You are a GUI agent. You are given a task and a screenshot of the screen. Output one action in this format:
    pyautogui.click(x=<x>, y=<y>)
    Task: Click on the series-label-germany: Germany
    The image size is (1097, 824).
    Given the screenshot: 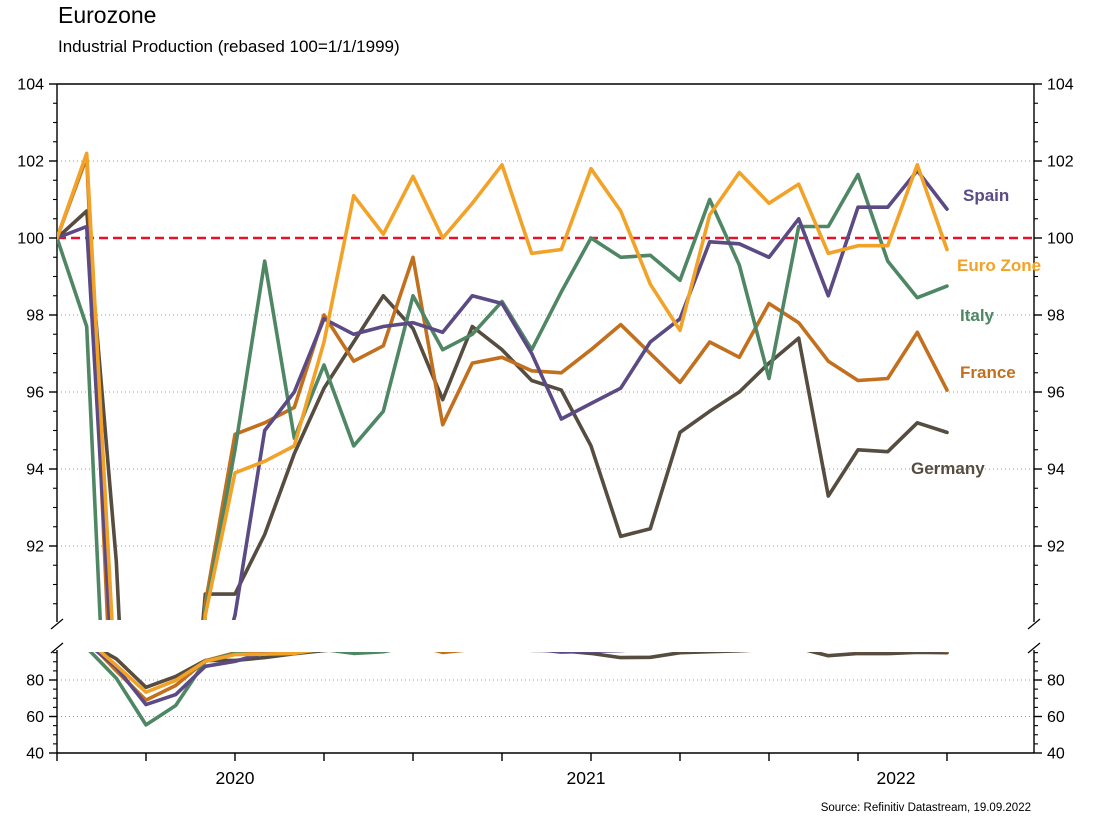 What is the action you would take?
    pyautogui.click(x=948, y=468)
    